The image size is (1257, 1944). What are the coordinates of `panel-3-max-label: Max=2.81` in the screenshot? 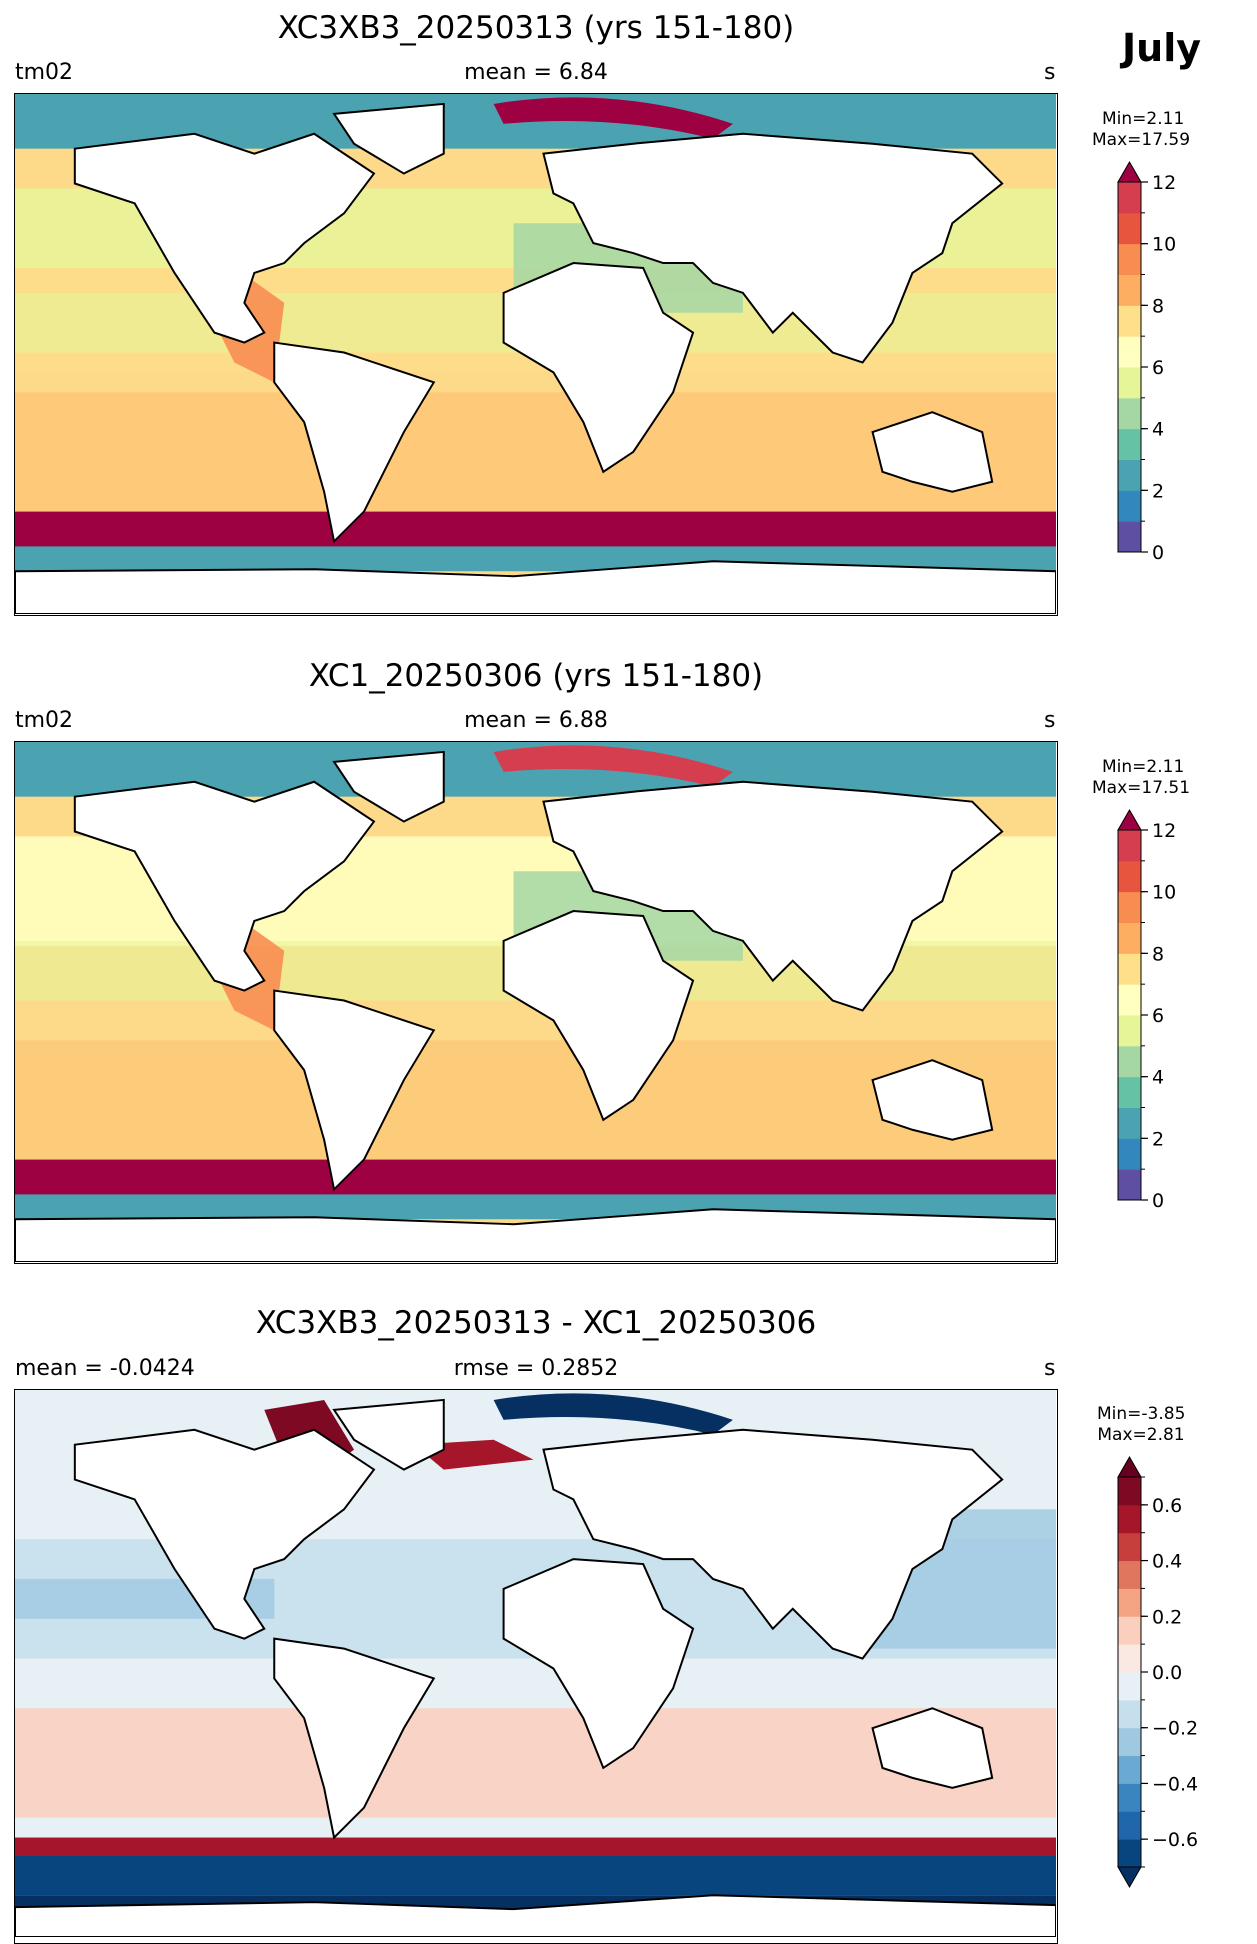 It's located at (1141, 1435).